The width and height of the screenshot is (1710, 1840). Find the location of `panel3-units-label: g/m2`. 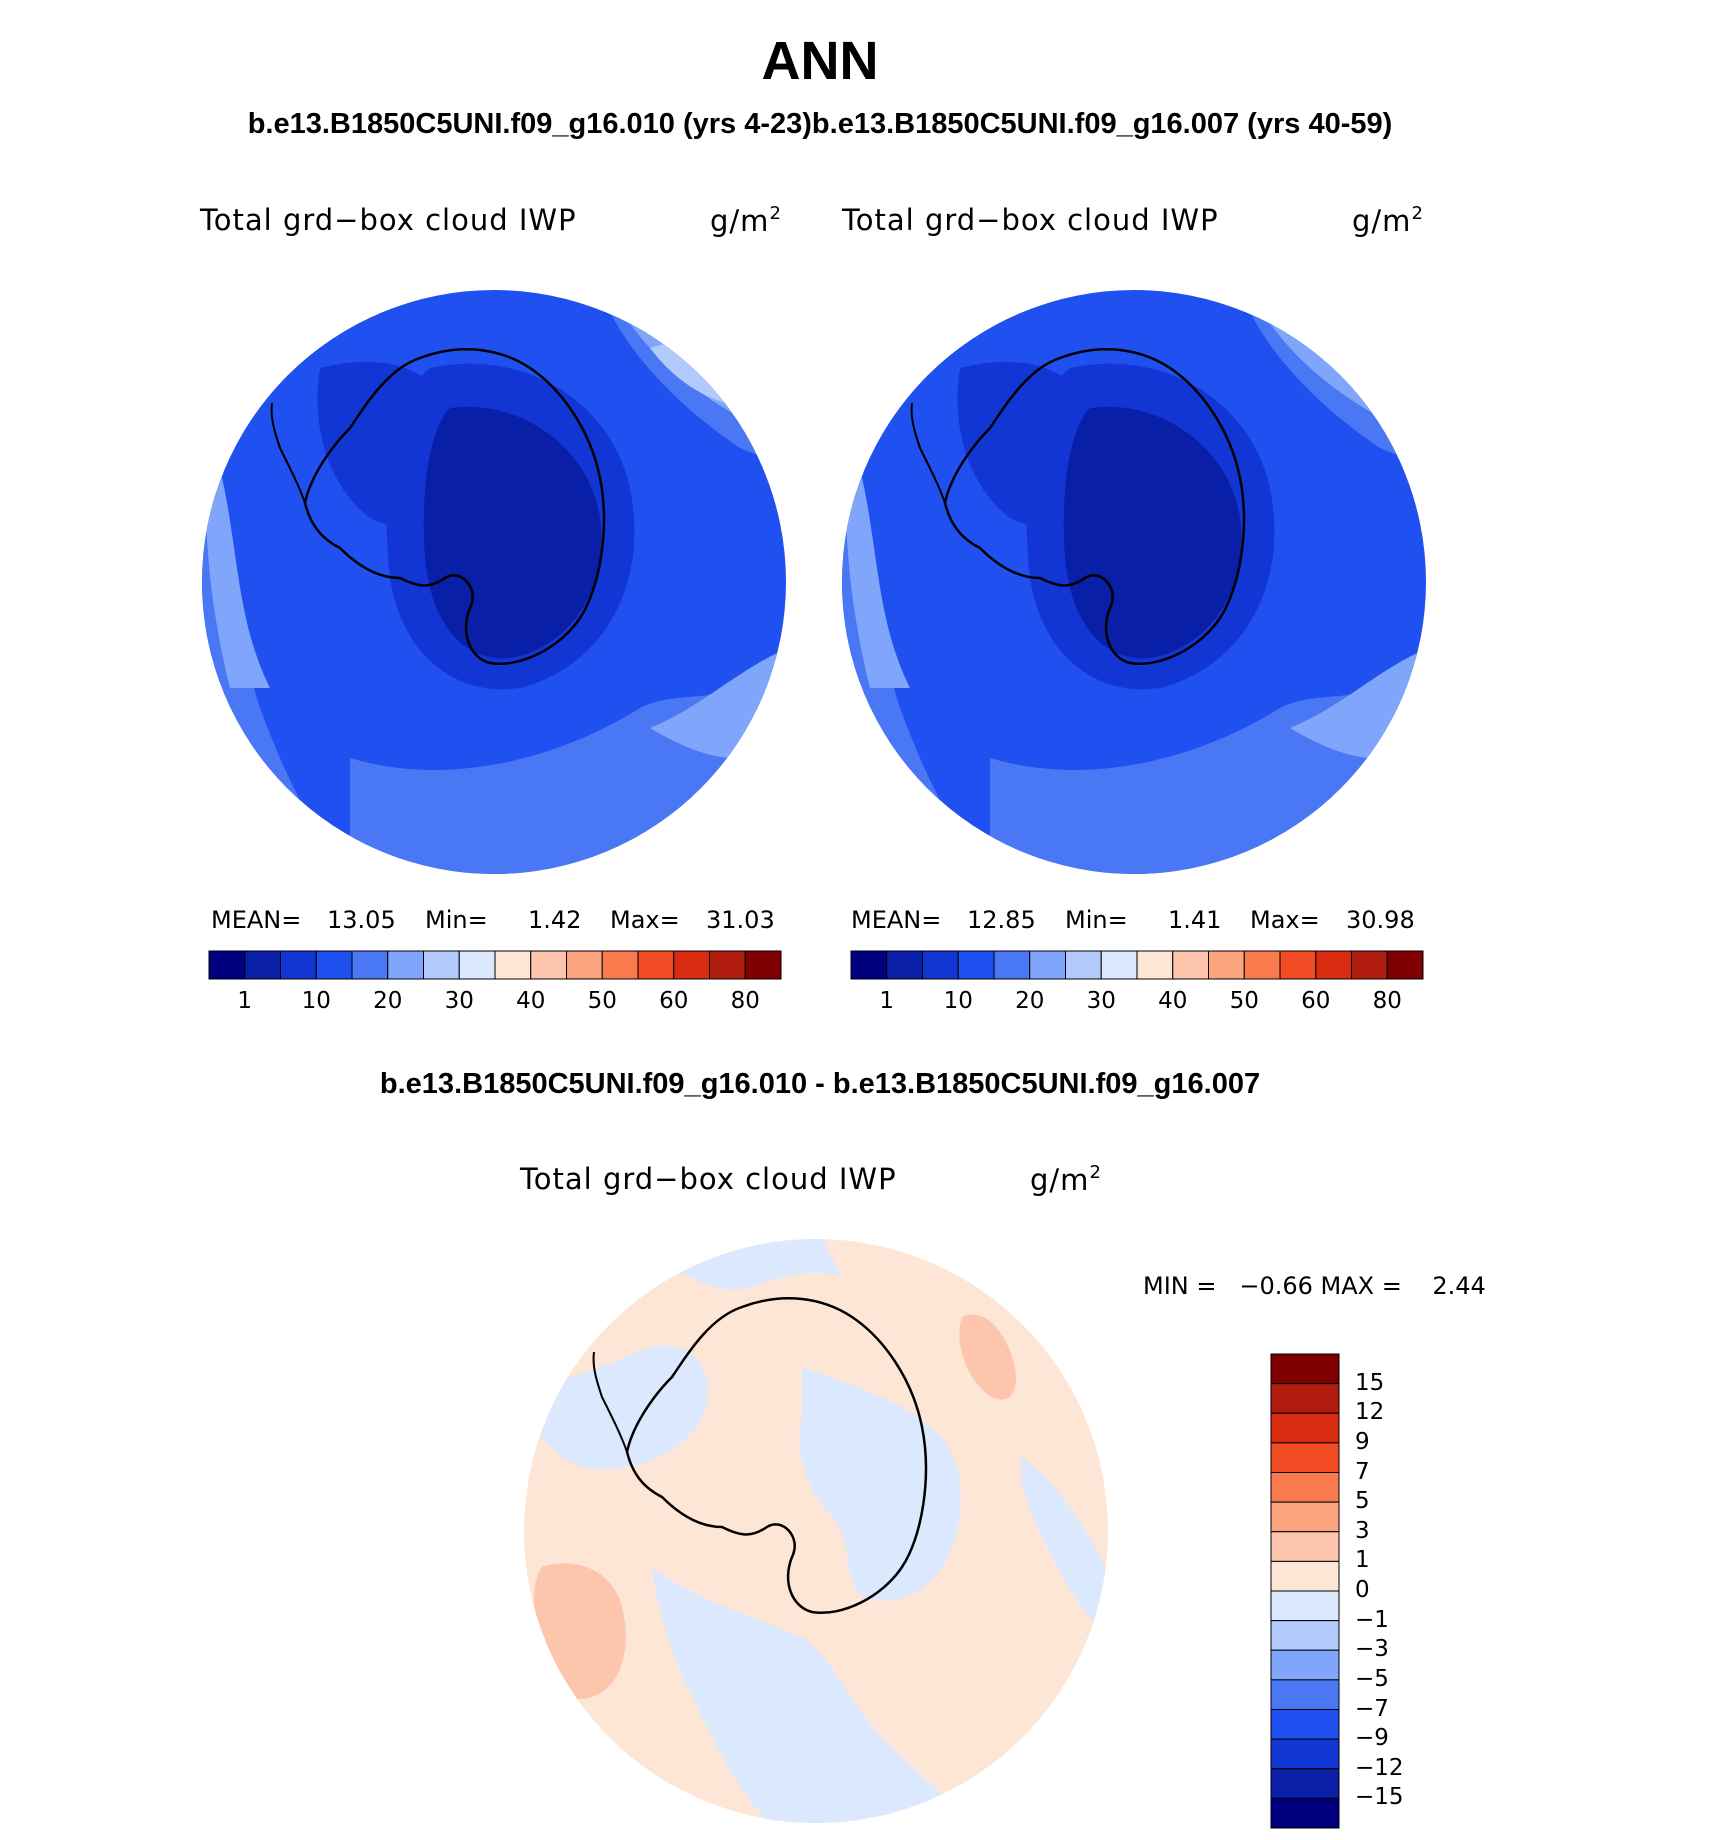

panel3-units-label: g/m2 is located at coordinates (1066, 1179).